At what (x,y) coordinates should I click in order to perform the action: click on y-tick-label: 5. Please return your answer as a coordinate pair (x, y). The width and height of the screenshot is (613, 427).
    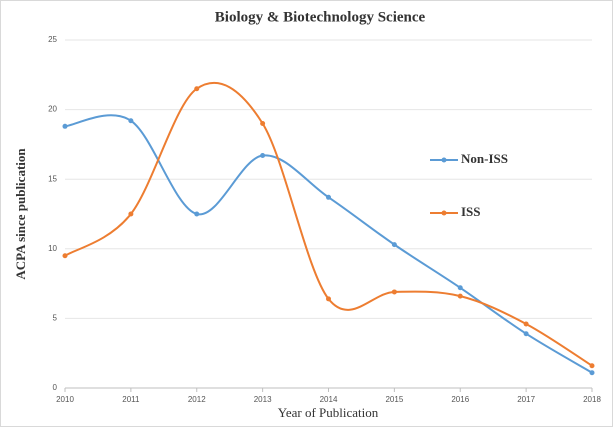
    Looking at the image, I should click on (55, 318).